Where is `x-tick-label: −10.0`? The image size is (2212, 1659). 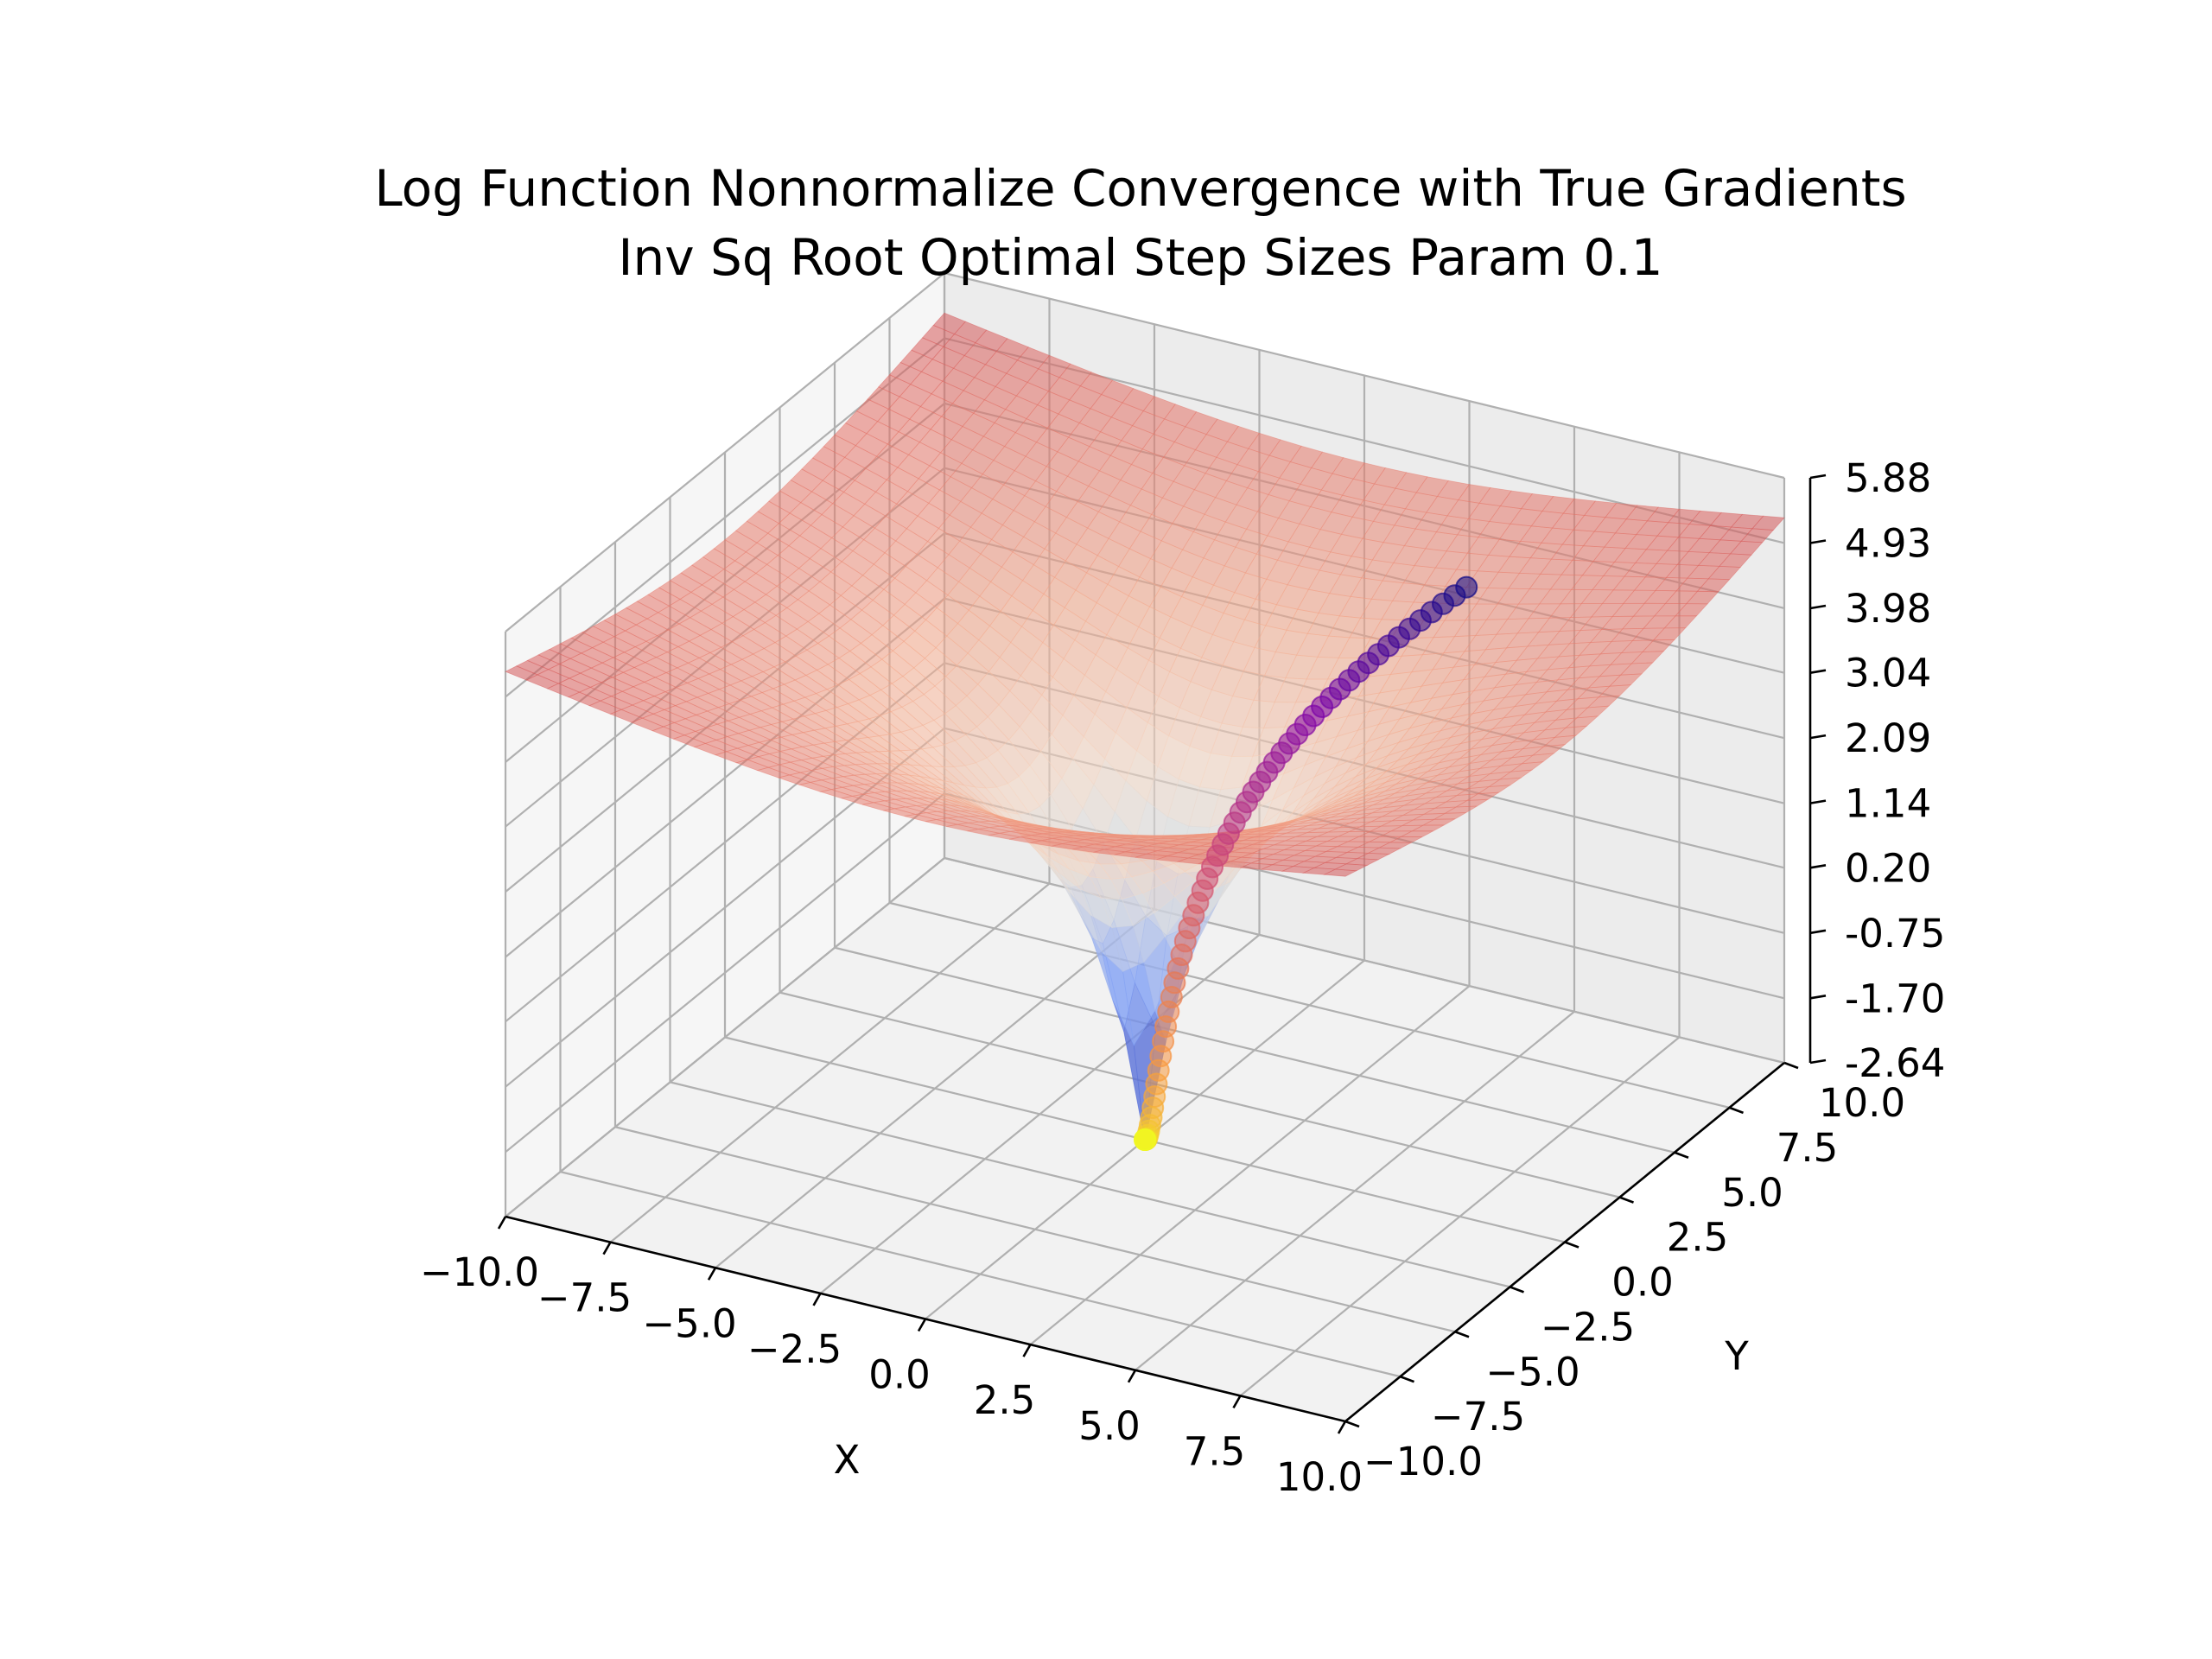
x-tick-label: −10.0 is located at coordinates (479, 1272).